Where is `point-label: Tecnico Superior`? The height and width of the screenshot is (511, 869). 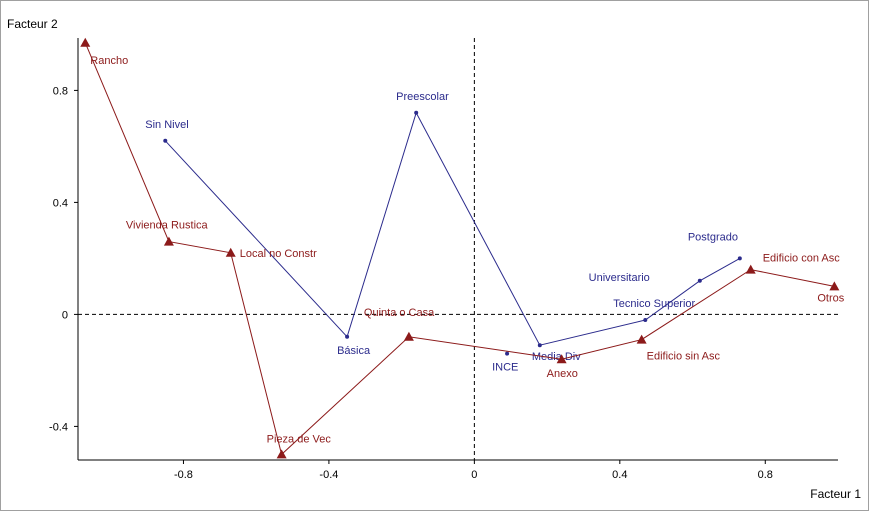 point-label: Tecnico Superior is located at coordinates (654, 304).